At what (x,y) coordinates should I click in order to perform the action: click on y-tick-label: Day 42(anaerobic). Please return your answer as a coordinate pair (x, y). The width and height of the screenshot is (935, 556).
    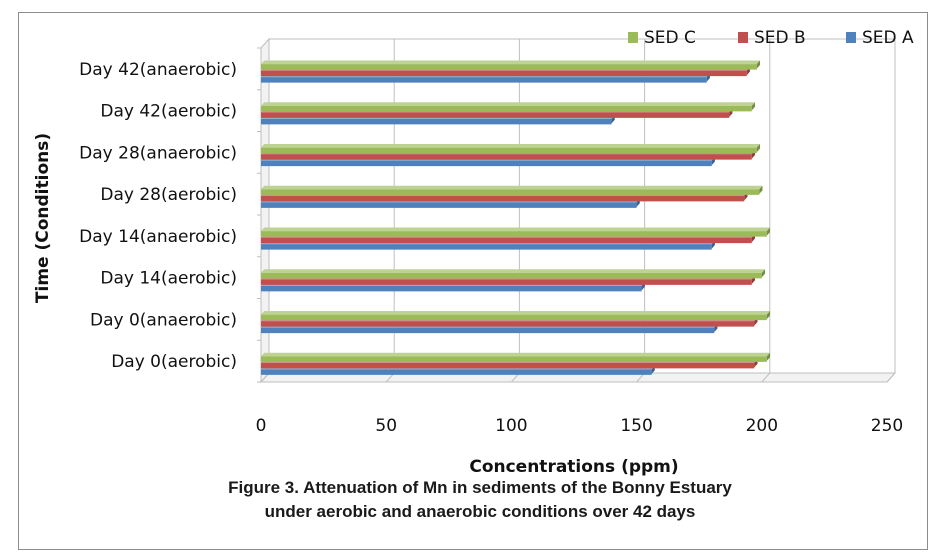
    Looking at the image, I should click on (158, 70).